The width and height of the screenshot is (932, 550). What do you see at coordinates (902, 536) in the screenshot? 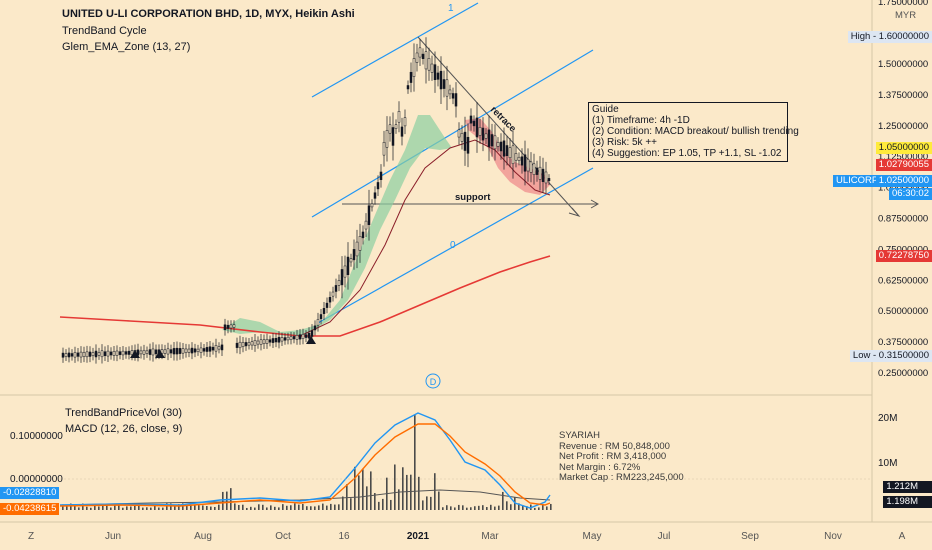
I see `auto-scale-button-right: A` at bounding box center [902, 536].